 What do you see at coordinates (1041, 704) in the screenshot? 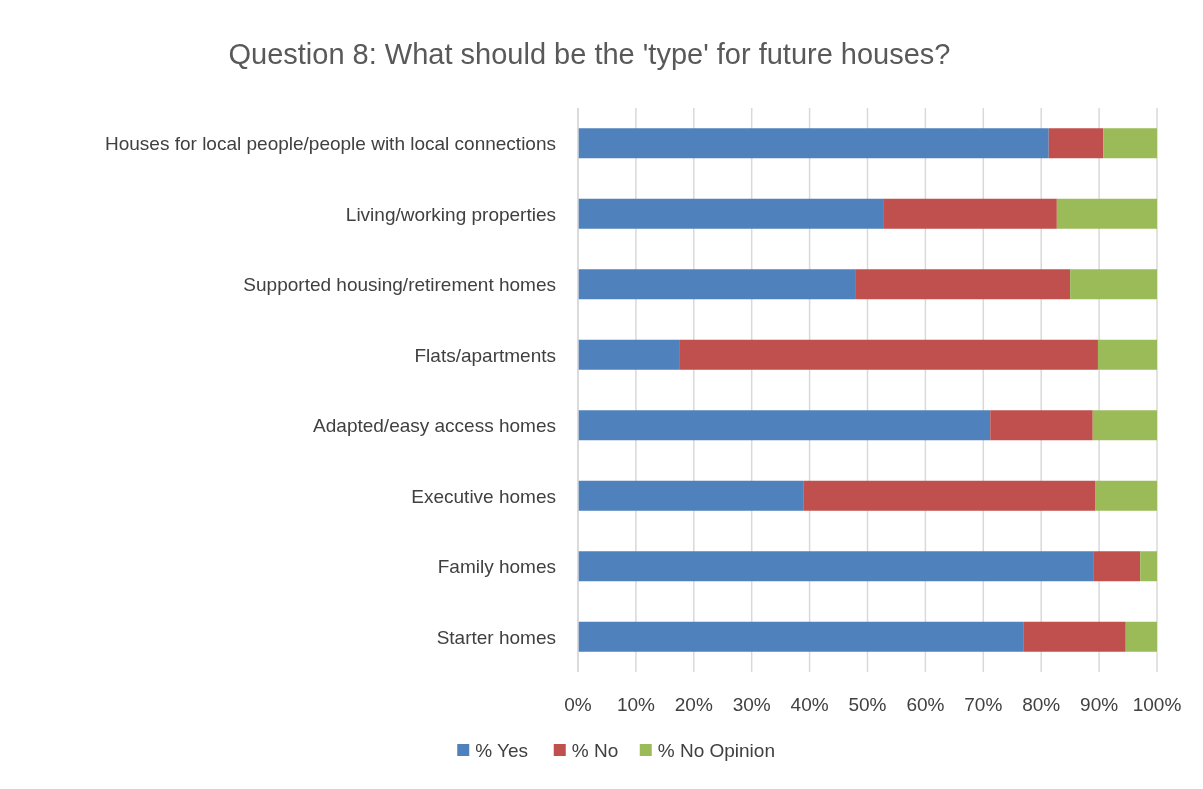
I see `x-tick-label: 80%` at bounding box center [1041, 704].